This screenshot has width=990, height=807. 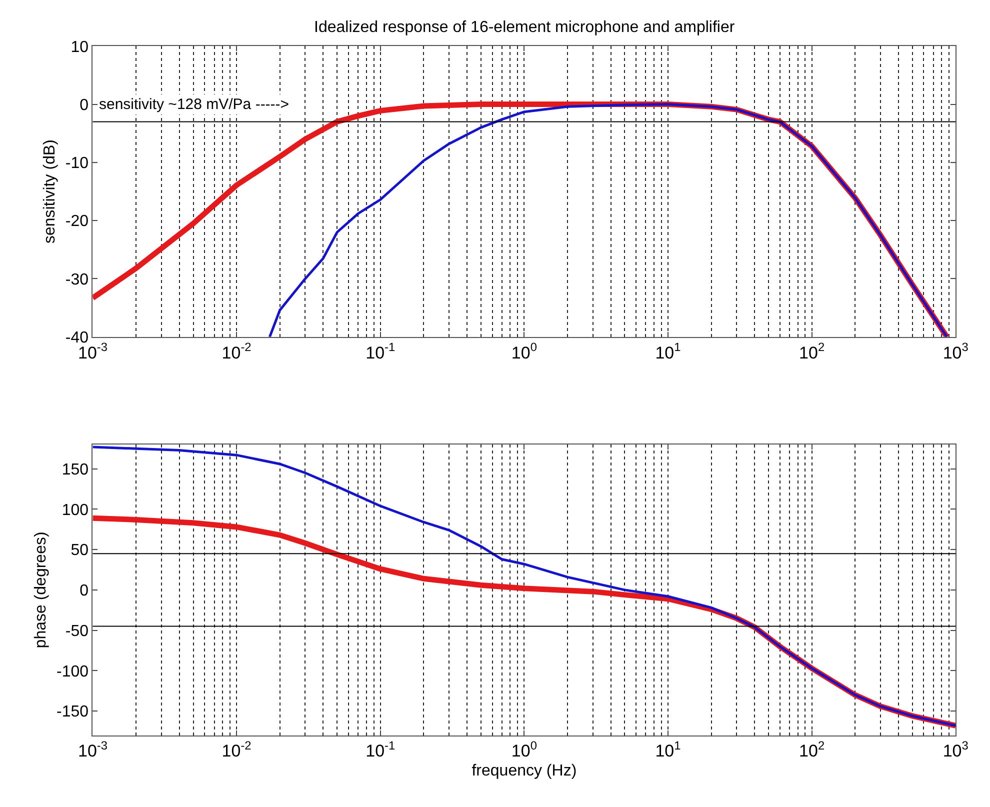 I want to click on y-tick-label: -150, so click(x=72, y=712).